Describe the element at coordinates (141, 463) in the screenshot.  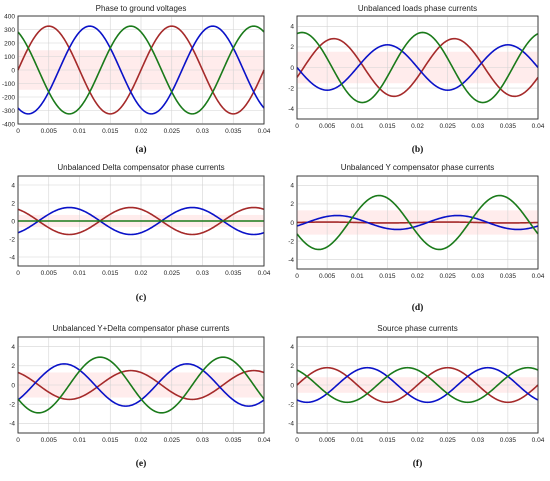
I see `panel-caption: (e)` at that location.